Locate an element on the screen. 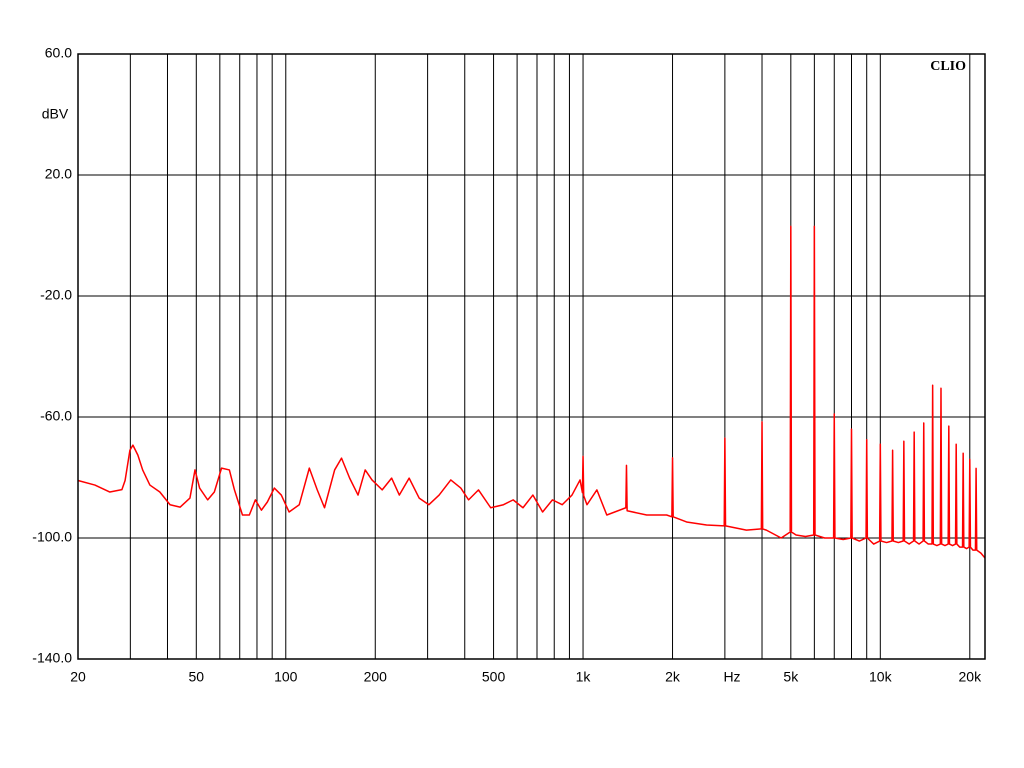 The image size is (1024, 768). y-axis-label: dBV is located at coordinates (55, 114).